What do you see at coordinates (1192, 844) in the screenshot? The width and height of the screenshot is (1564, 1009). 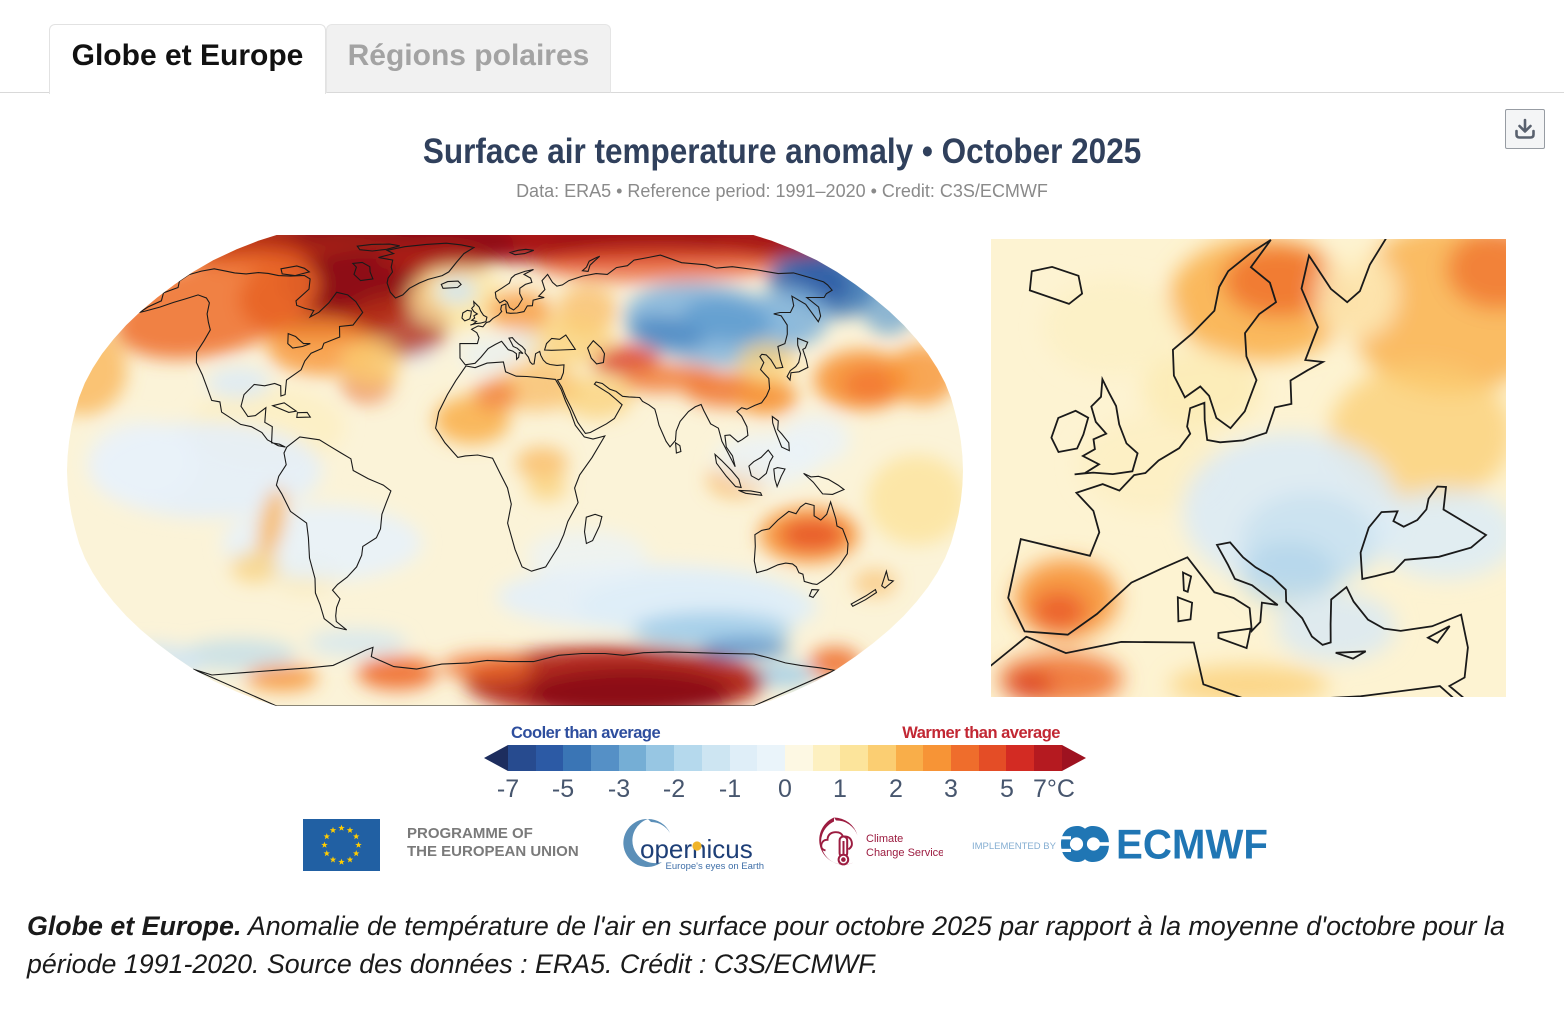 I see `svg-text: ECMWF` at bounding box center [1192, 844].